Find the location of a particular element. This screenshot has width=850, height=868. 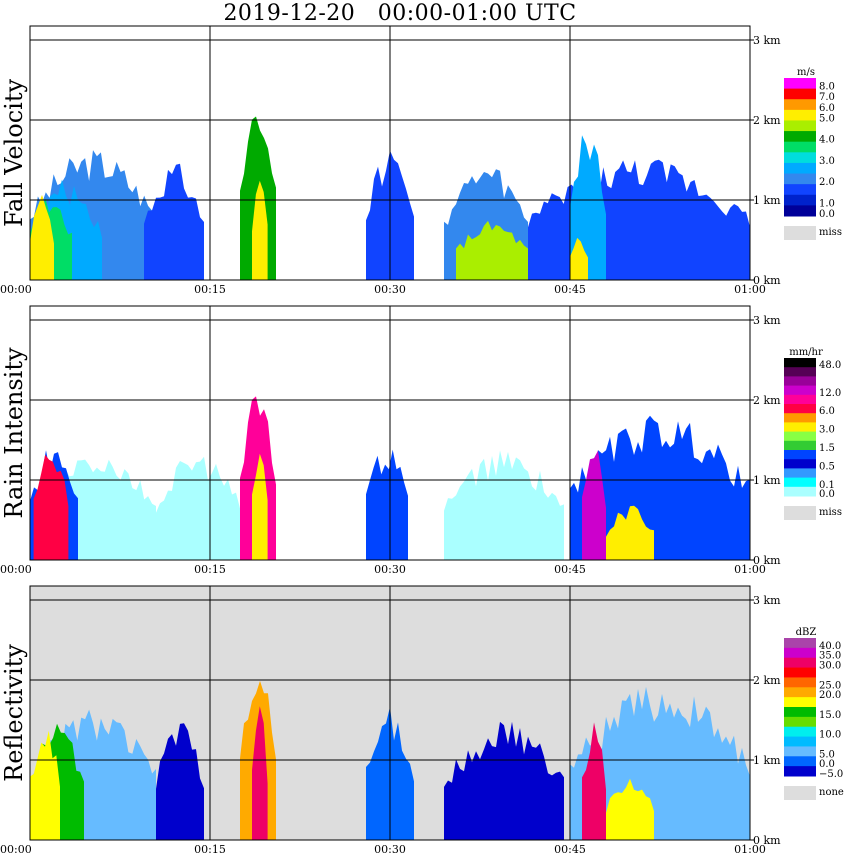

legend: mm/hr 48.0 12.0 6.0 3.0 1.5 0.5 0.10.0 miss is located at coordinates (813, 433).